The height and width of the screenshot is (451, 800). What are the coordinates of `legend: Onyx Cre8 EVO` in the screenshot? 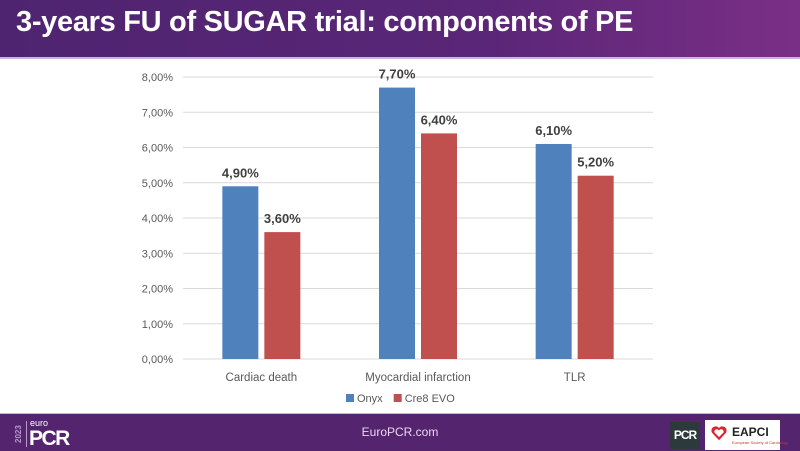 It's located at (400, 399).